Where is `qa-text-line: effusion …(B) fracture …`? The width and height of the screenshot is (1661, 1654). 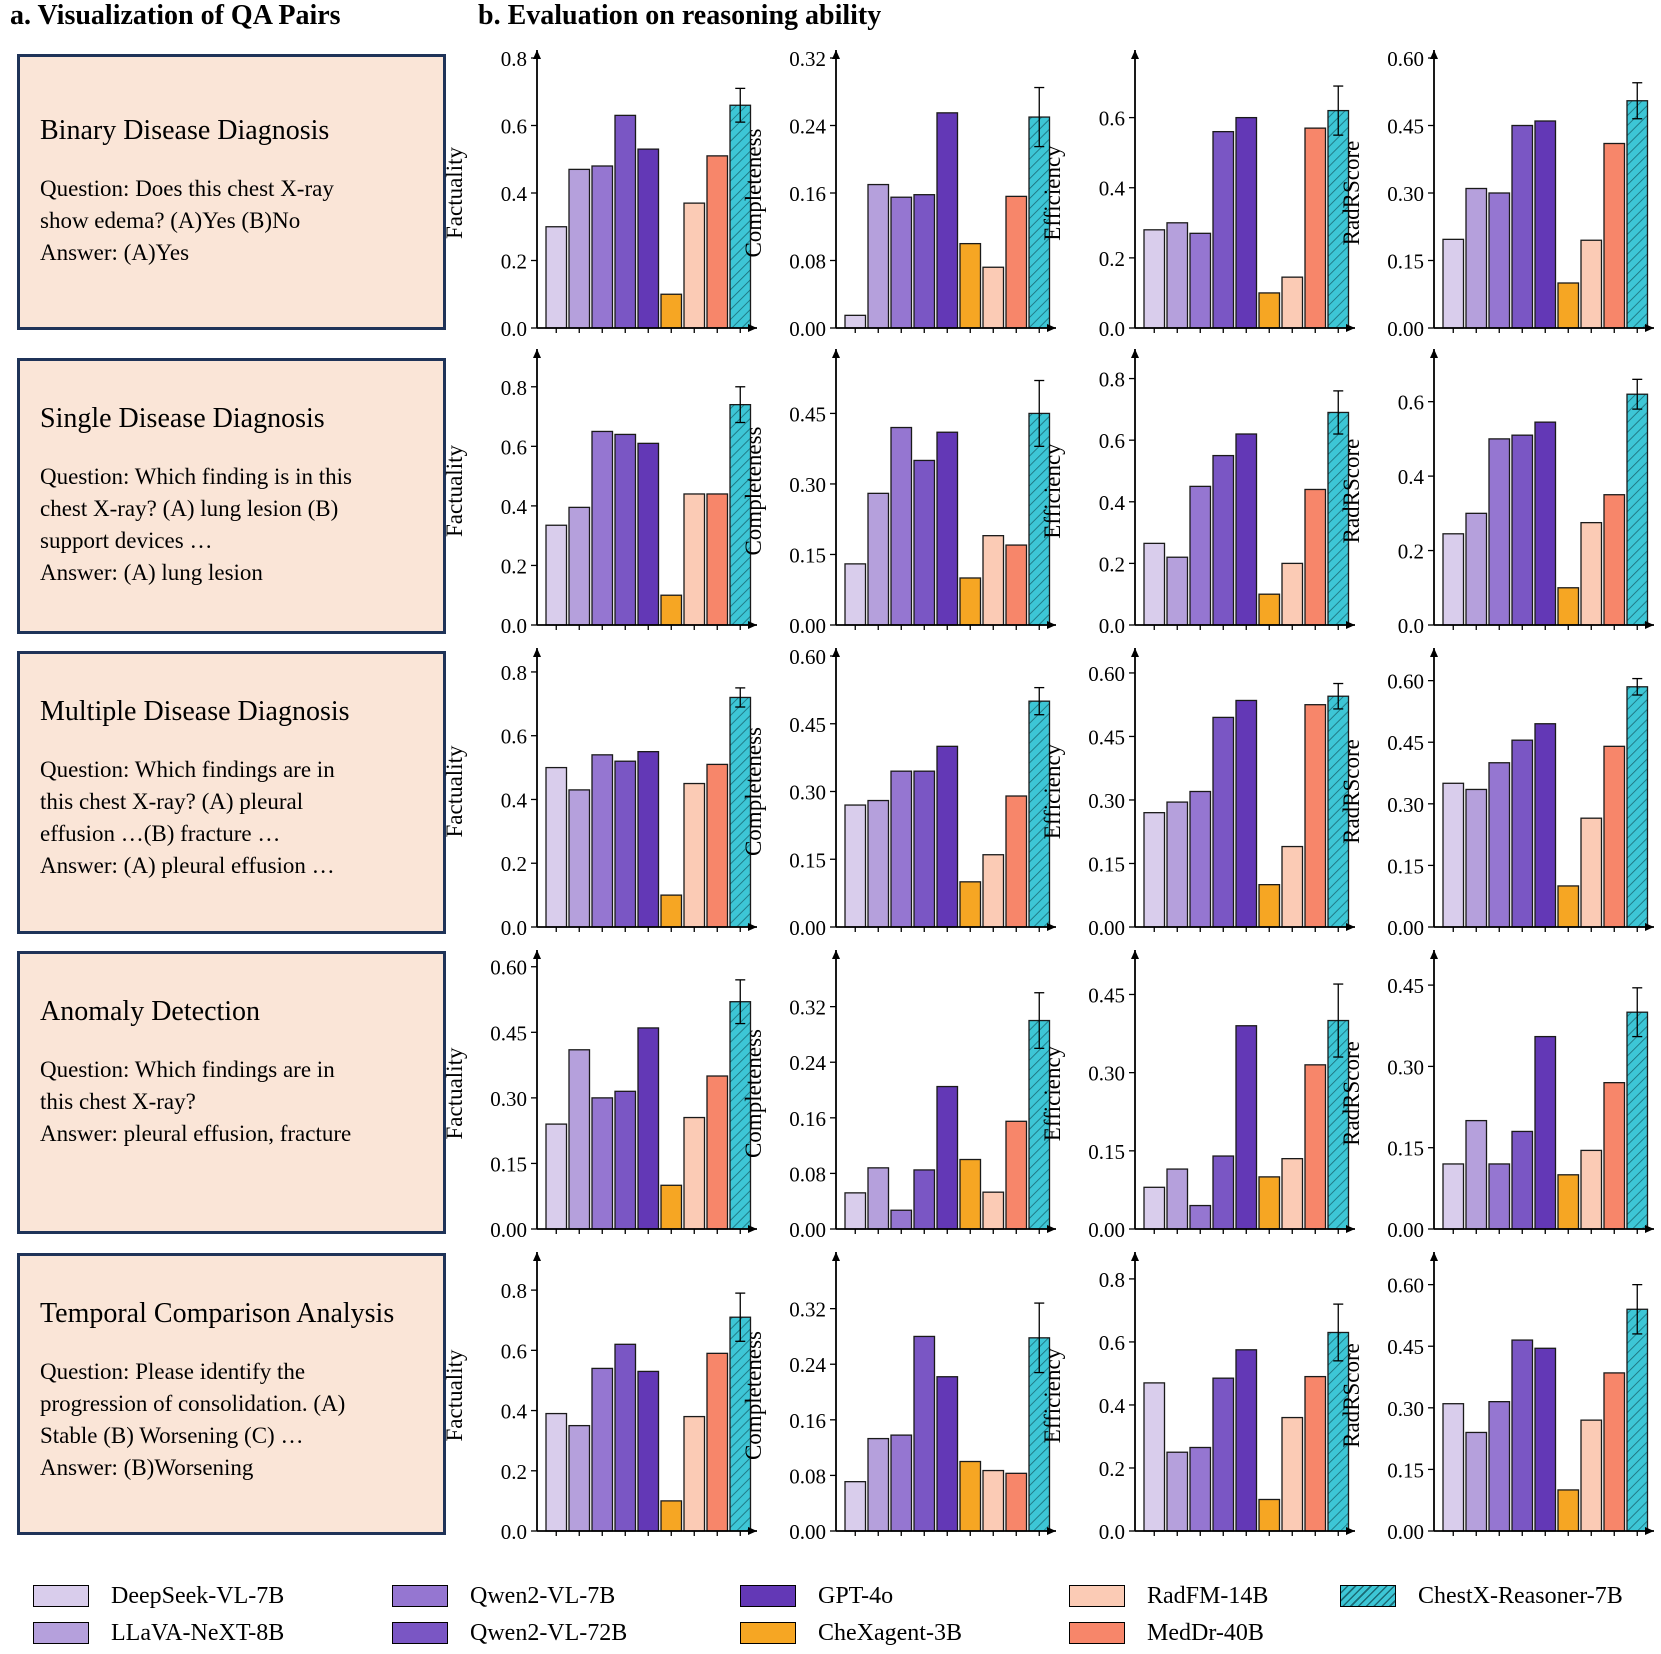 qa-text-line: effusion …(B) fracture … is located at coordinates (160, 833).